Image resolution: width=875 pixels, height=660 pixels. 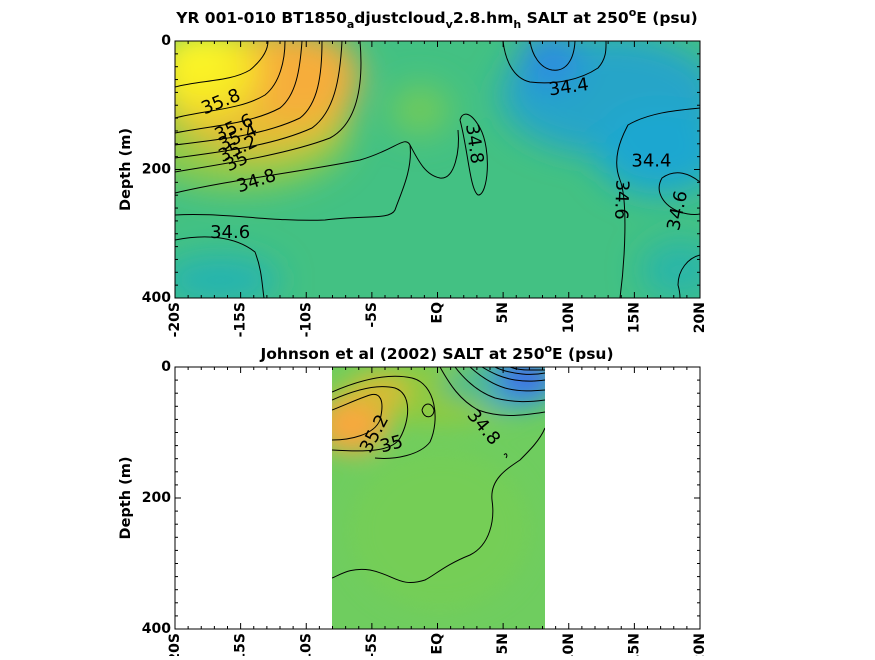 I want to click on bottom-x-tick-label: 15N, so click(x=634, y=644).